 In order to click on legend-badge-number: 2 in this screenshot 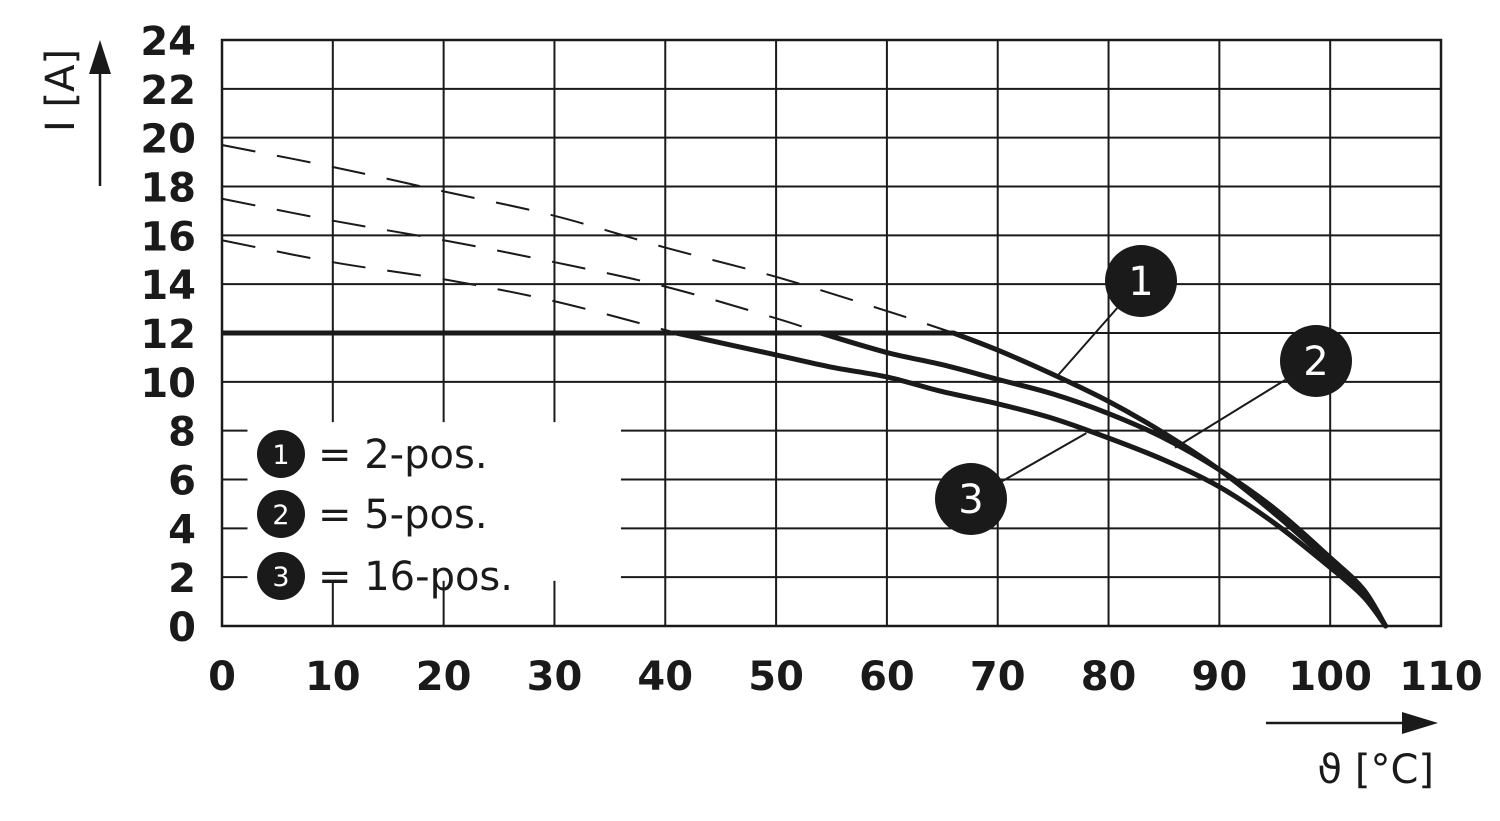, I will do `click(280, 515)`.